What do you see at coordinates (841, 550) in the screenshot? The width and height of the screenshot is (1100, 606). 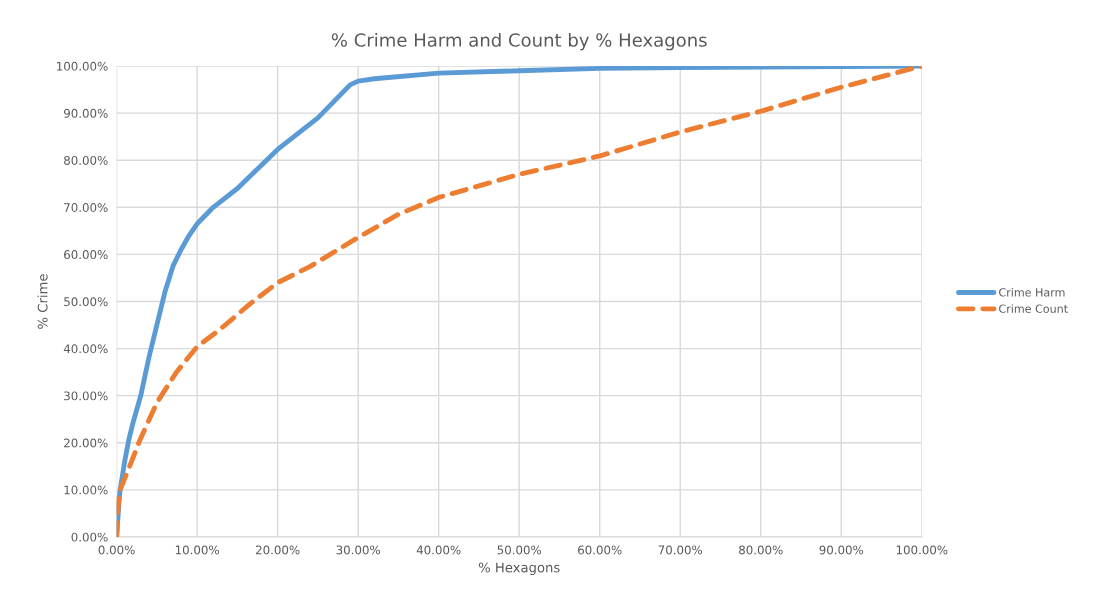 I see `x-tick-label: 90.00%` at bounding box center [841, 550].